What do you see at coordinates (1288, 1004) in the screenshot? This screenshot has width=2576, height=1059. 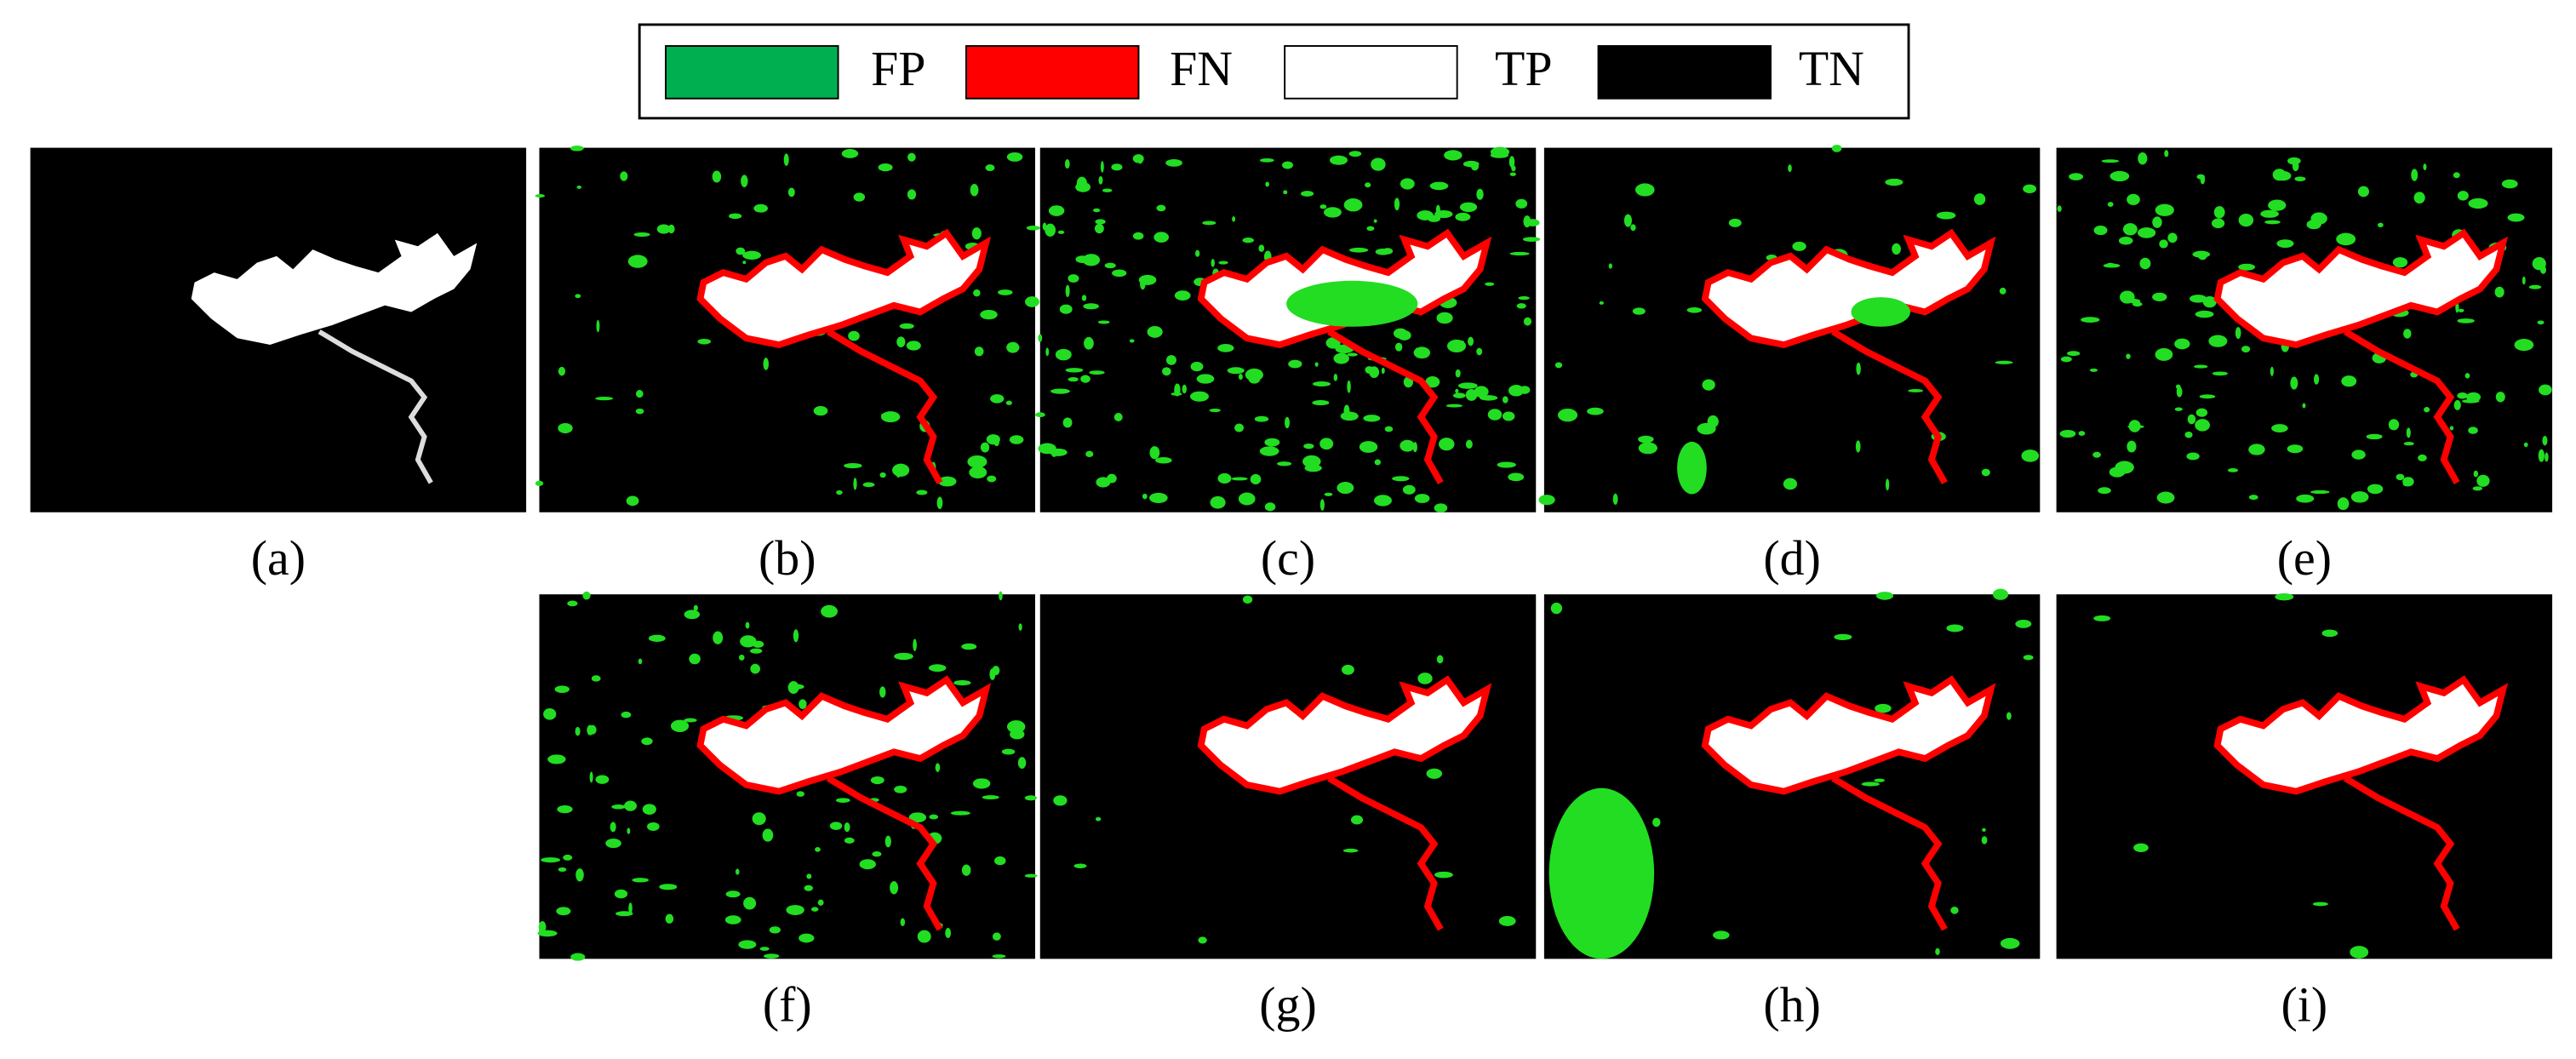 I see `panel-label: (g)` at bounding box center [1288, 1004].